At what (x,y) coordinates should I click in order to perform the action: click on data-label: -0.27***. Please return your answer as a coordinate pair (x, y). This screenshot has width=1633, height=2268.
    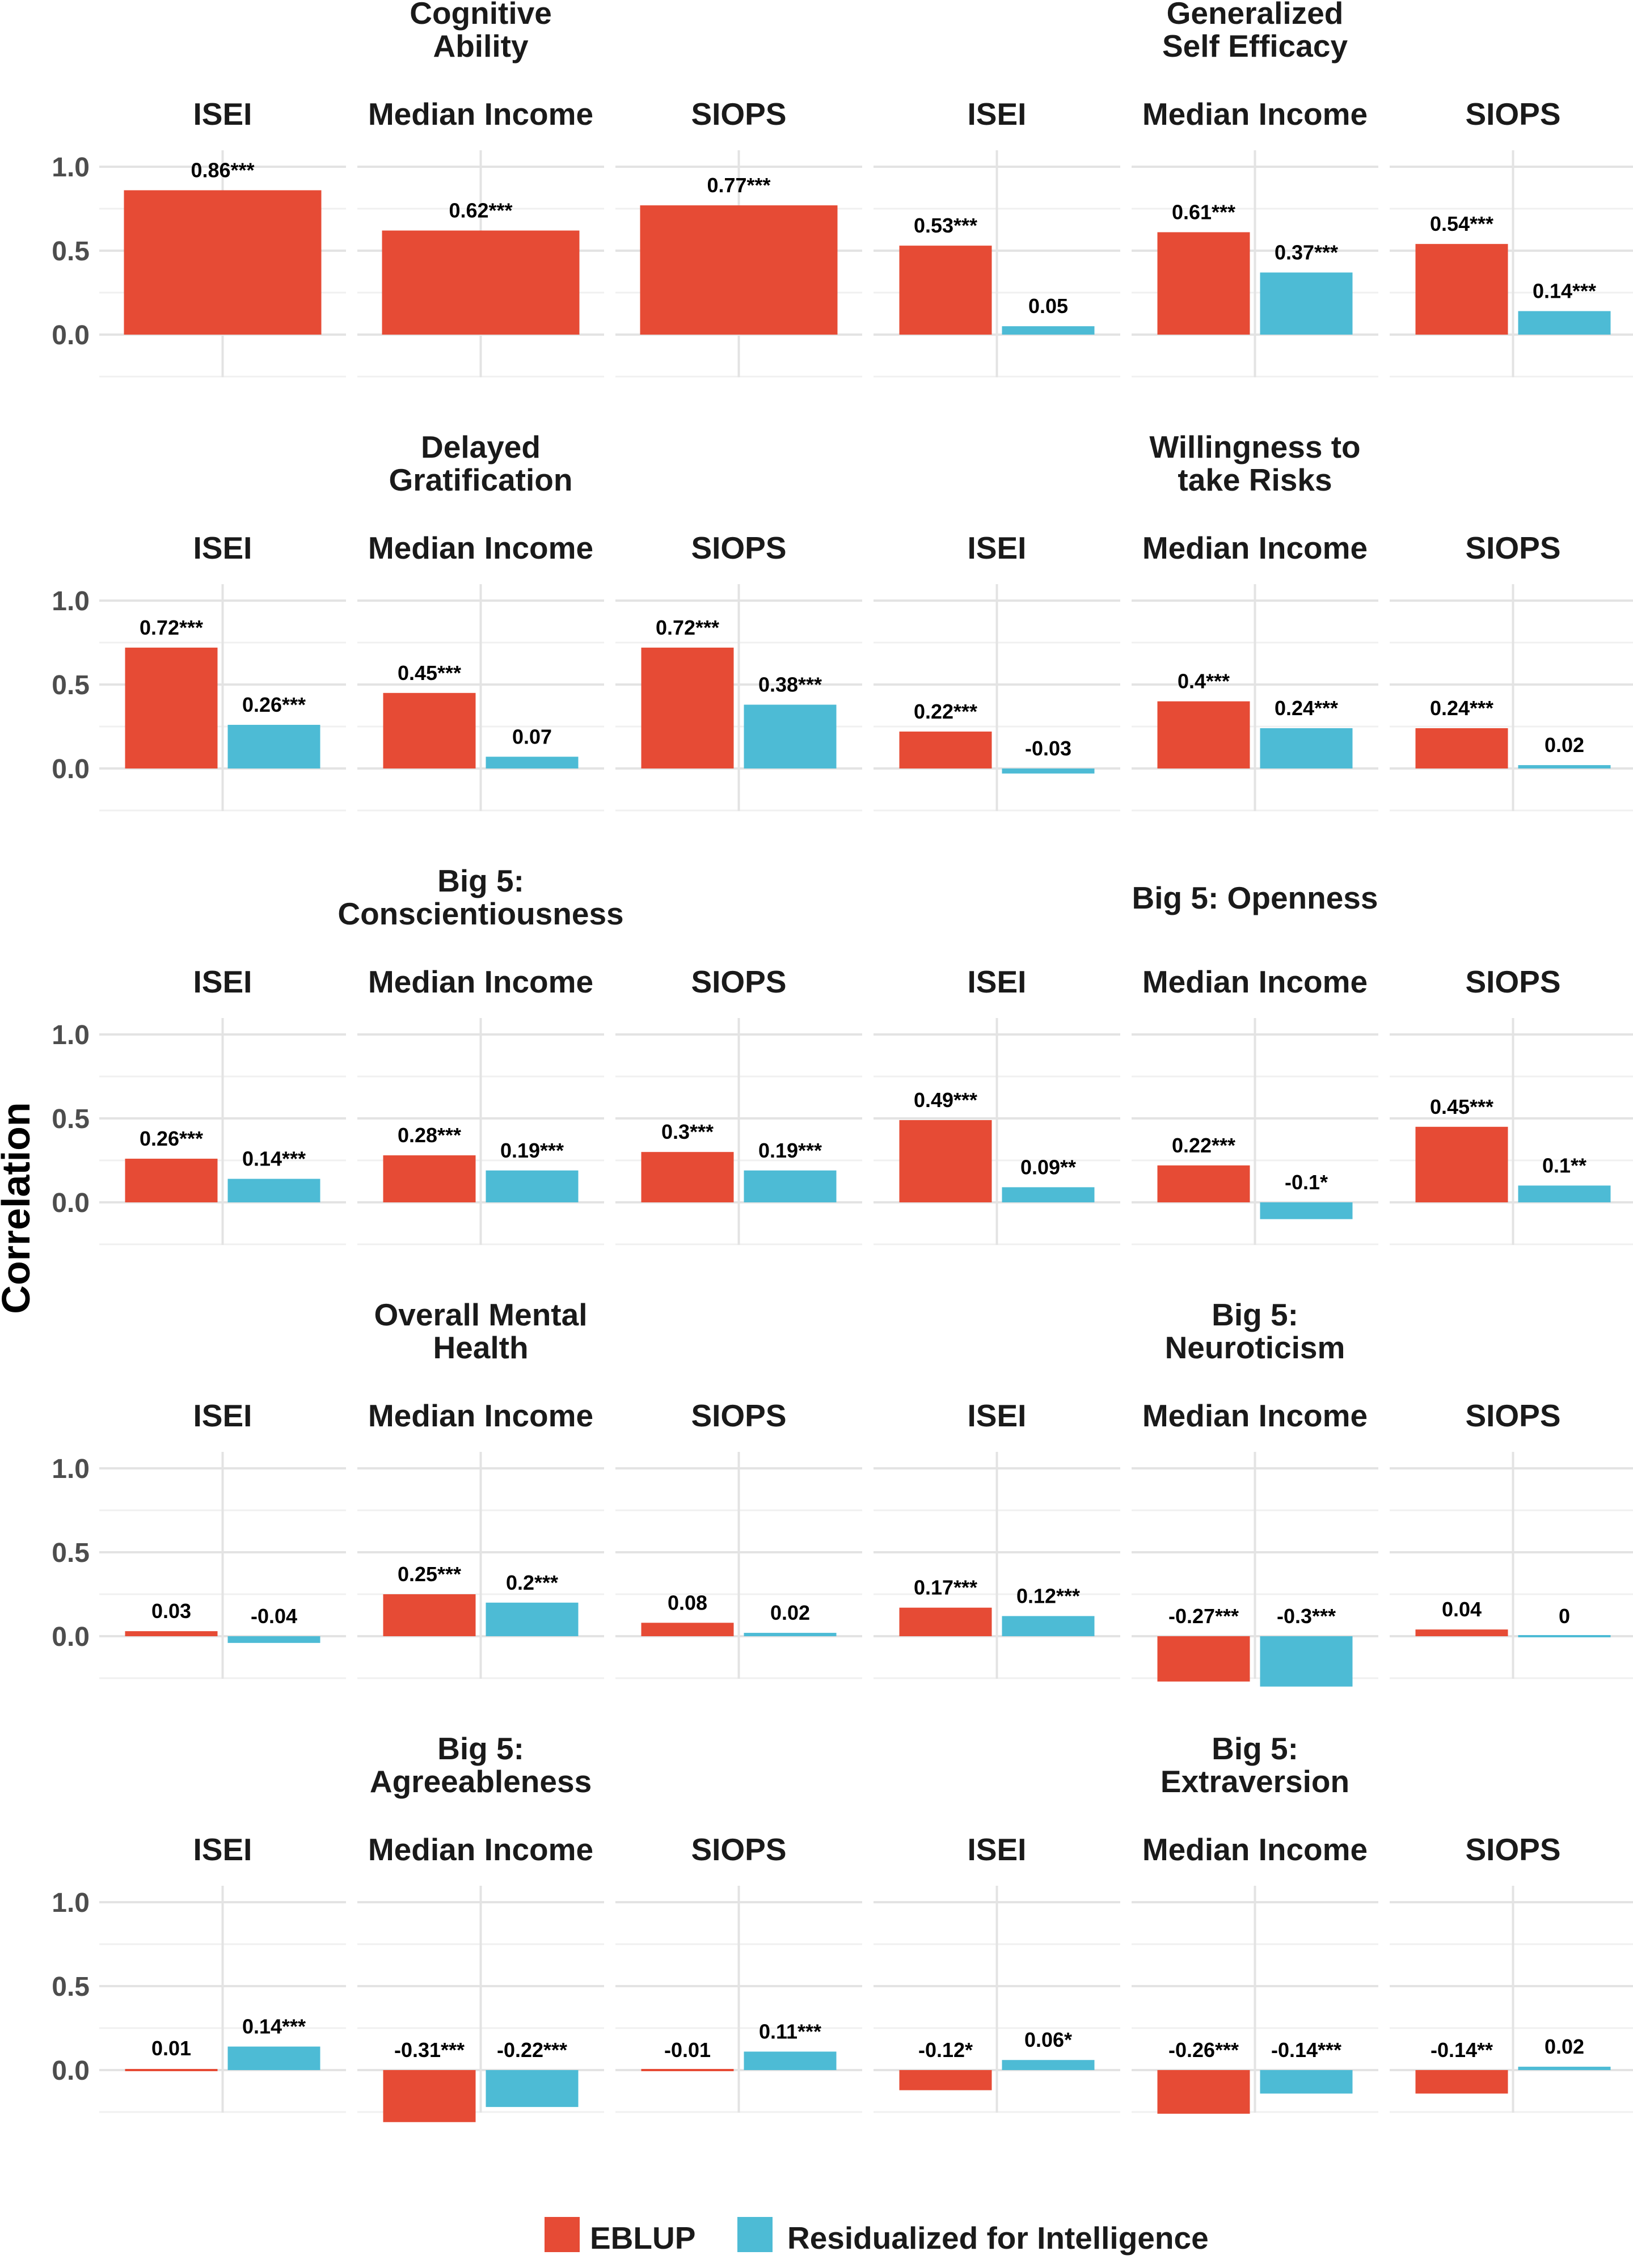
    Looking at the image, I should click on (1203, 1616).